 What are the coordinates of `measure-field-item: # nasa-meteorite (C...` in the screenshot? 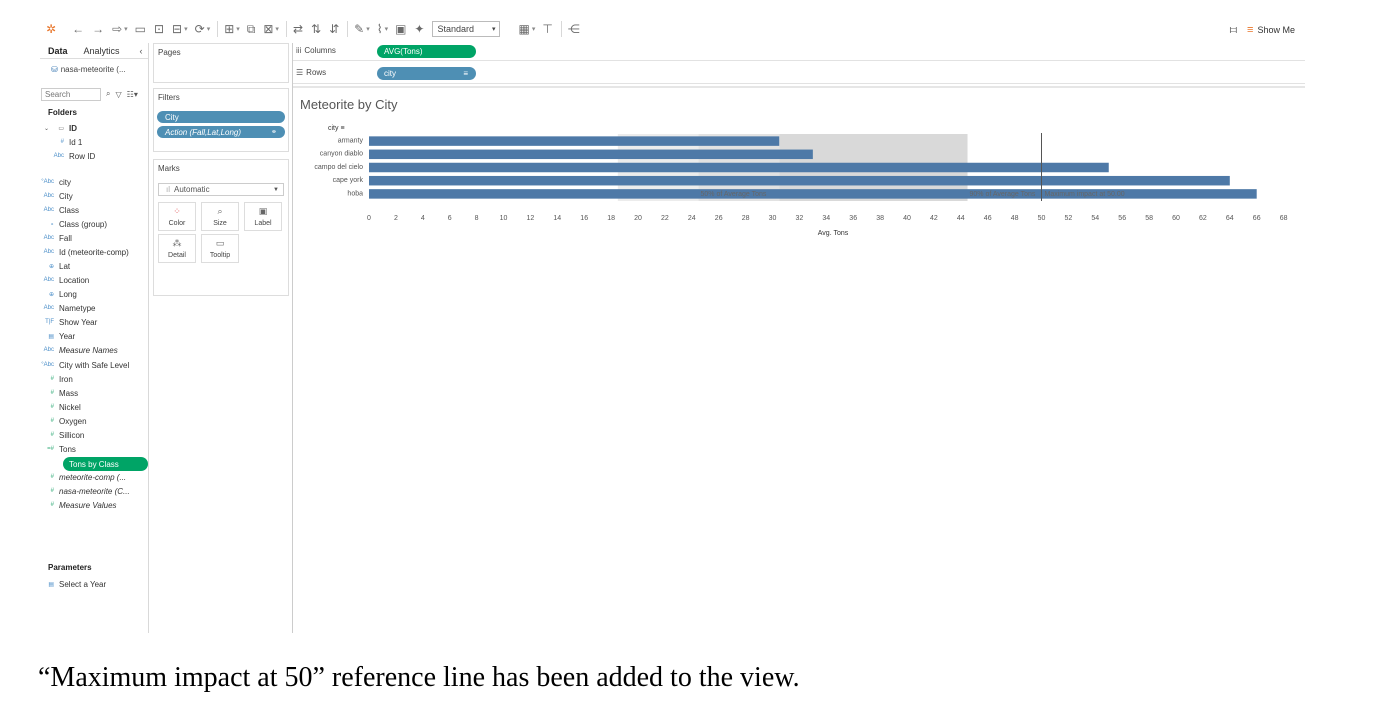 It's located at (85, 491).